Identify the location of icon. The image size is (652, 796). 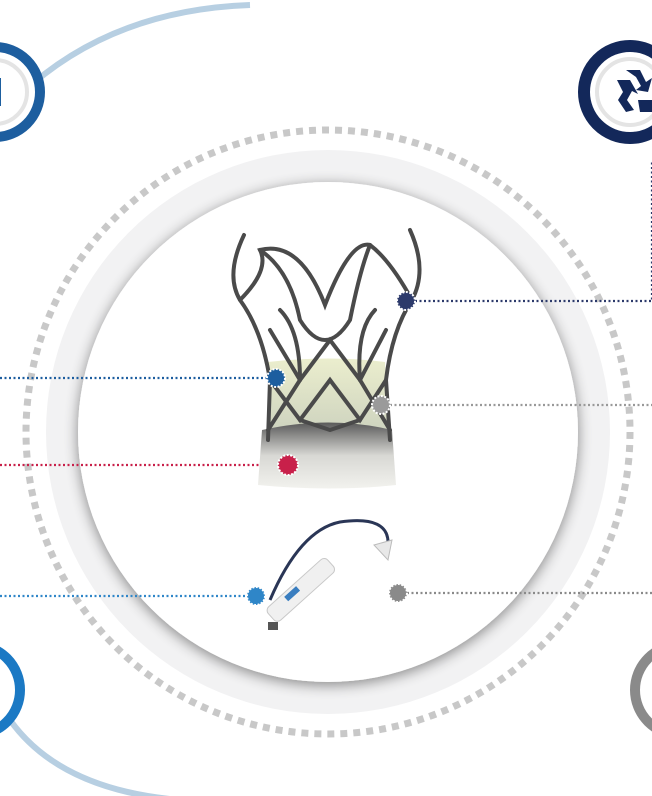
(0, 92).